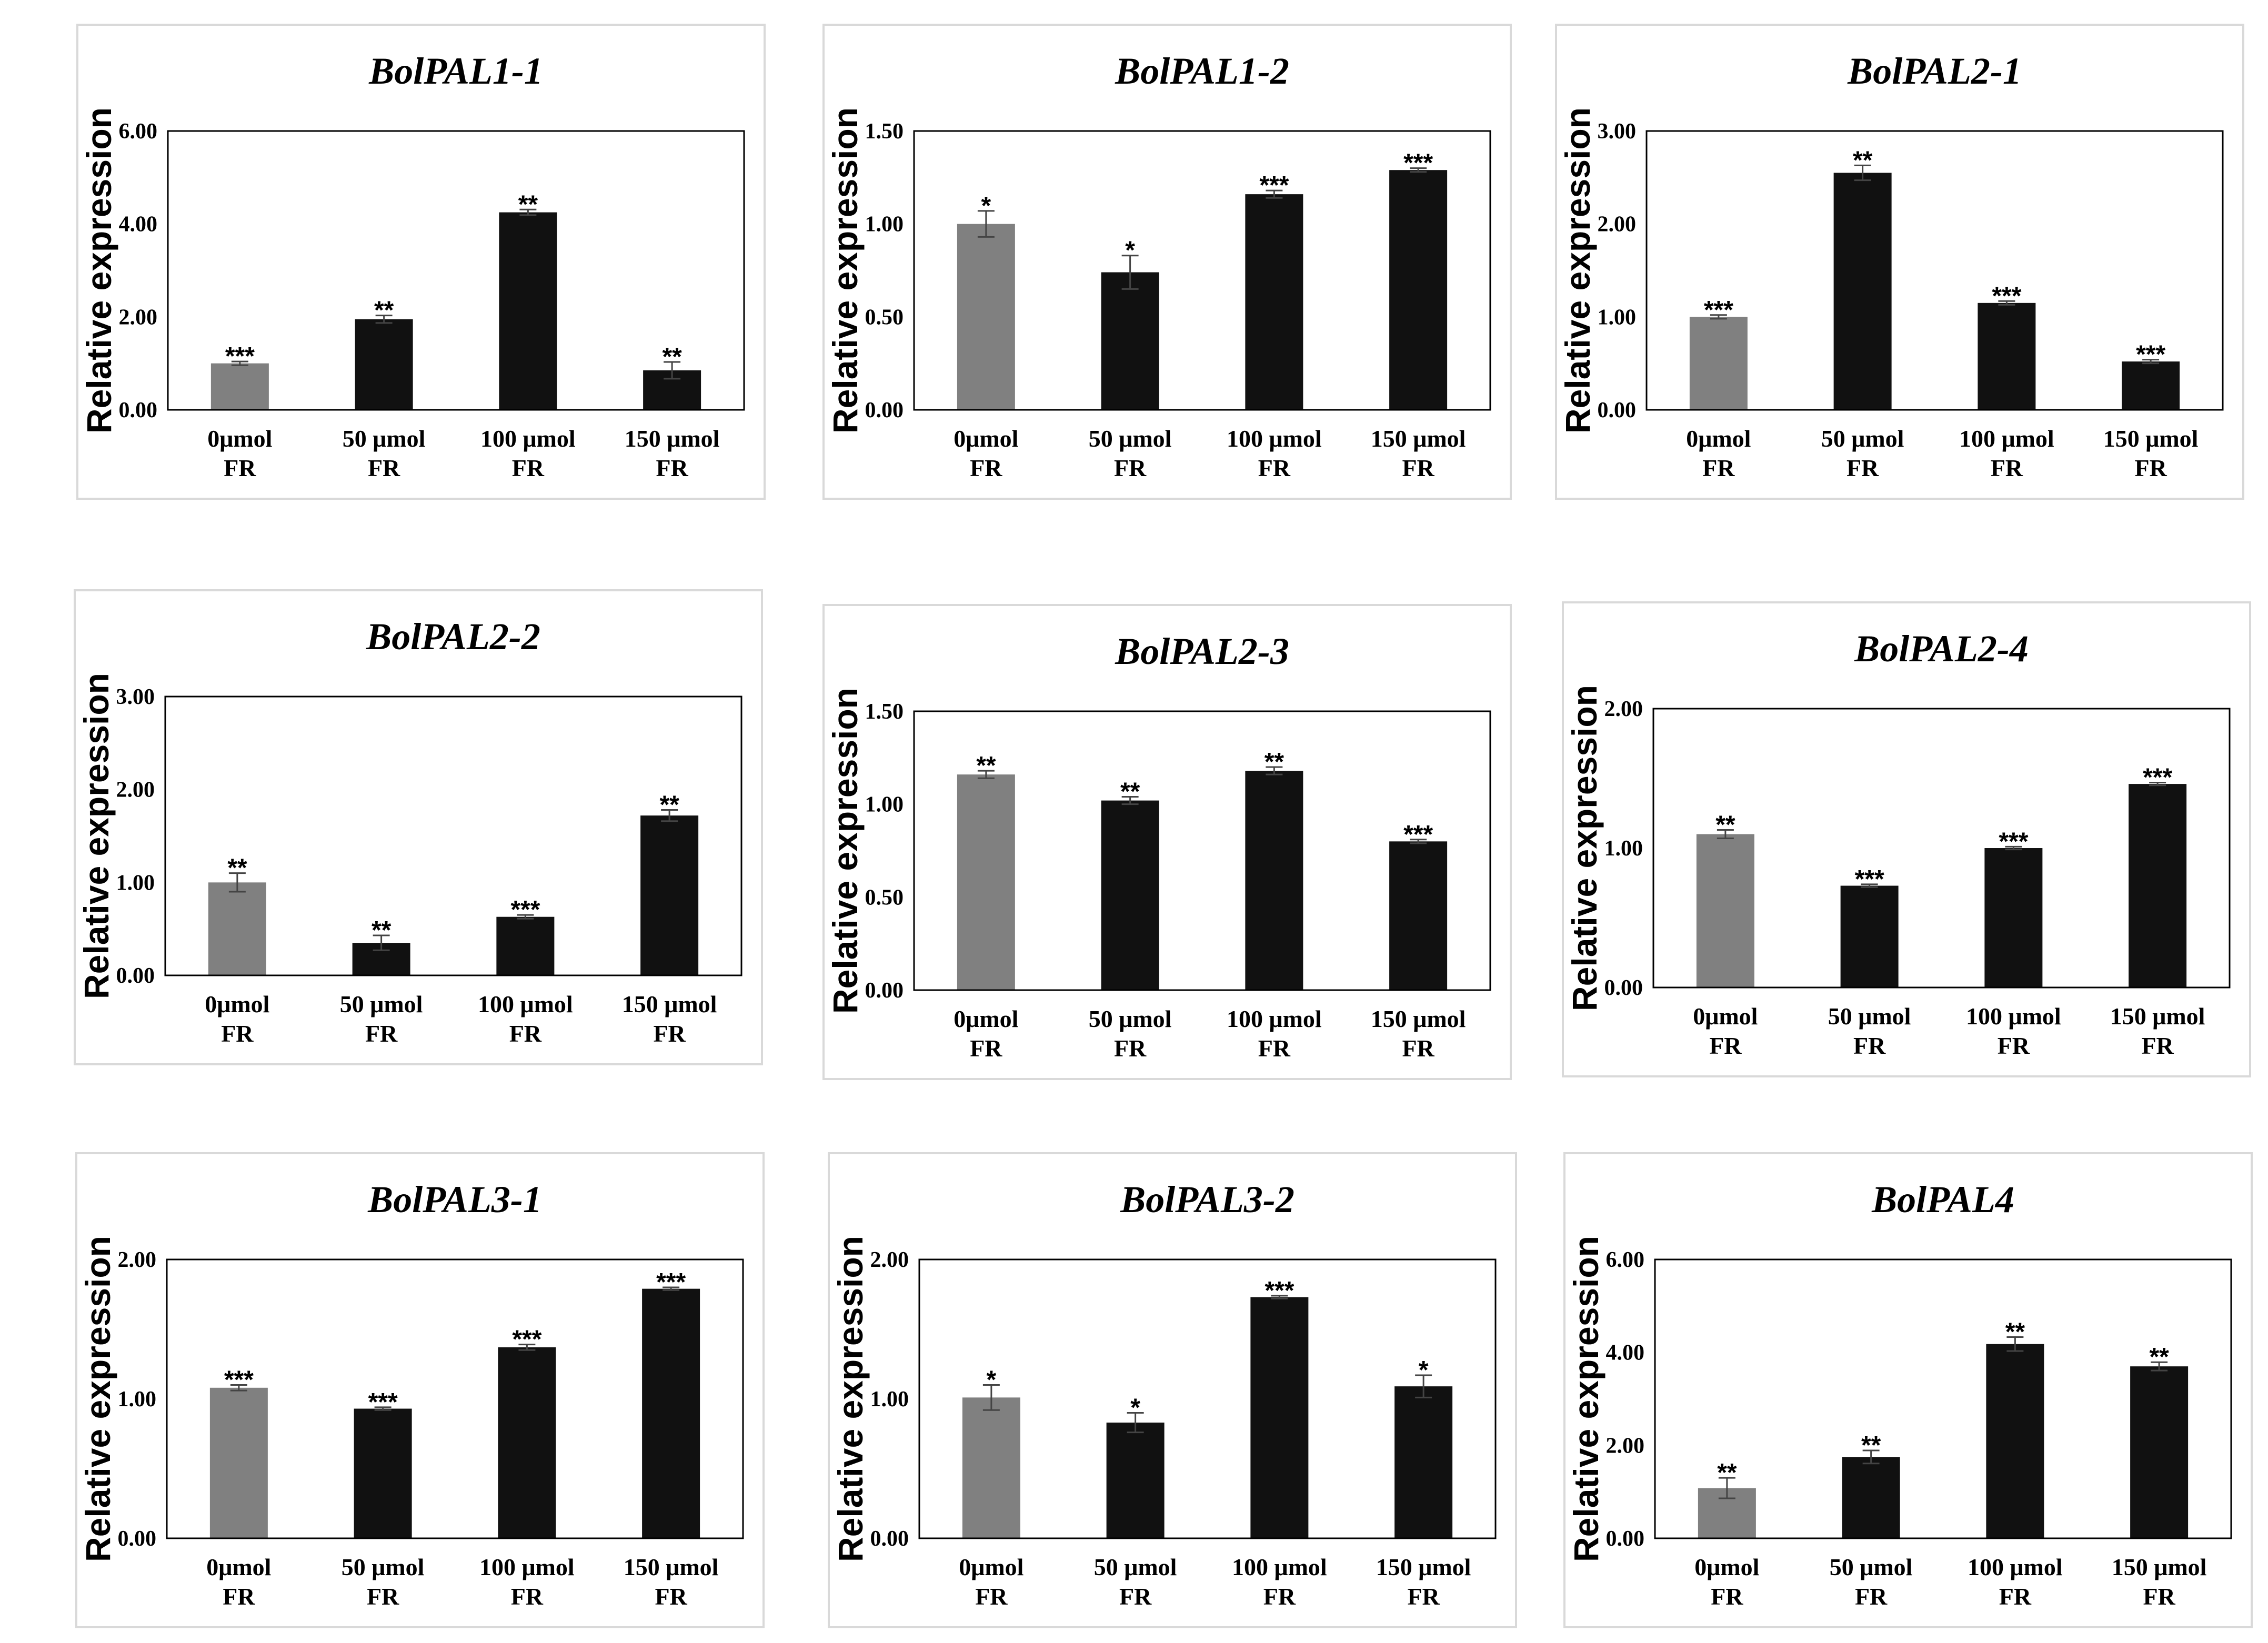 The width and height of the screenshot is (2268, 1643). What do you see at coordinates (1934, 71) in the screenshot?
I see `chart-title: BolPAL2-1` at bounding box center [1934, 71].